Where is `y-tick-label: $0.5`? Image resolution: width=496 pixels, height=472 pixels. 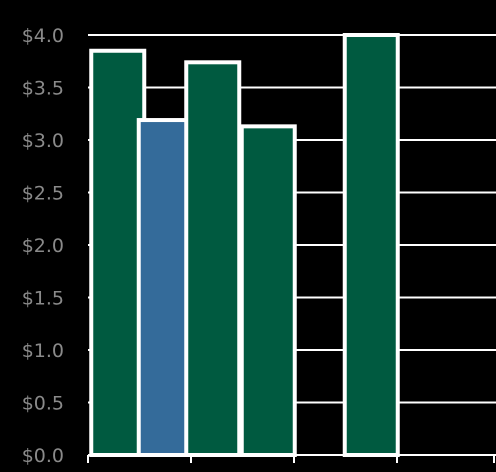 y-tick-label: $0.5 is located at coordinates (43, 404).